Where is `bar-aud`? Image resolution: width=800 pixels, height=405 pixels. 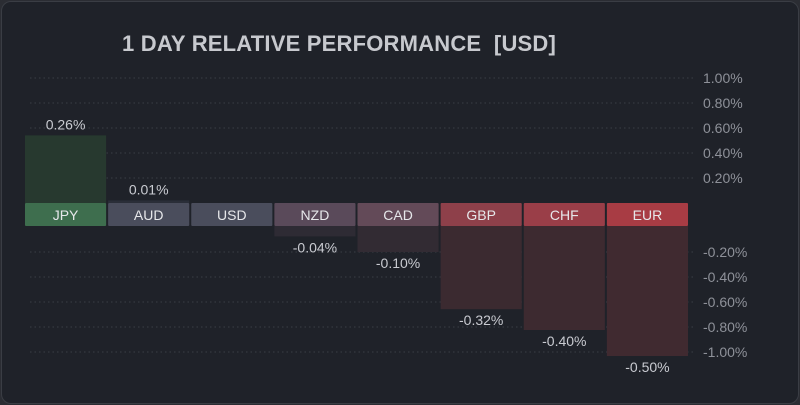
bar-aud is located at coordinates (149, 201).